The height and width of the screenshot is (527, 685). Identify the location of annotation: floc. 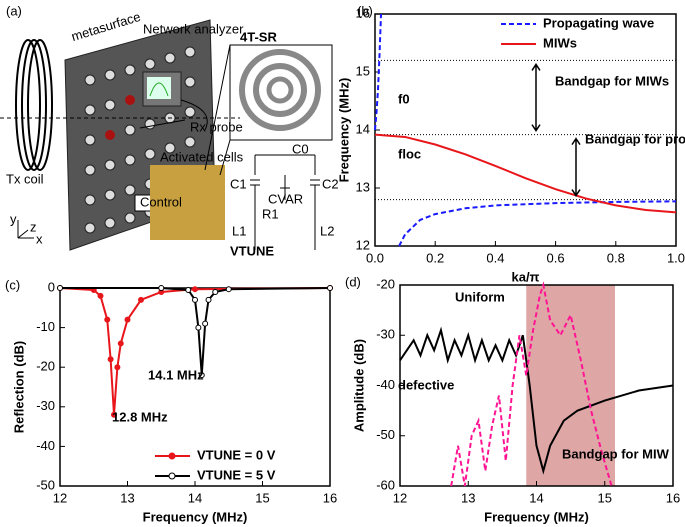
(409, 153).